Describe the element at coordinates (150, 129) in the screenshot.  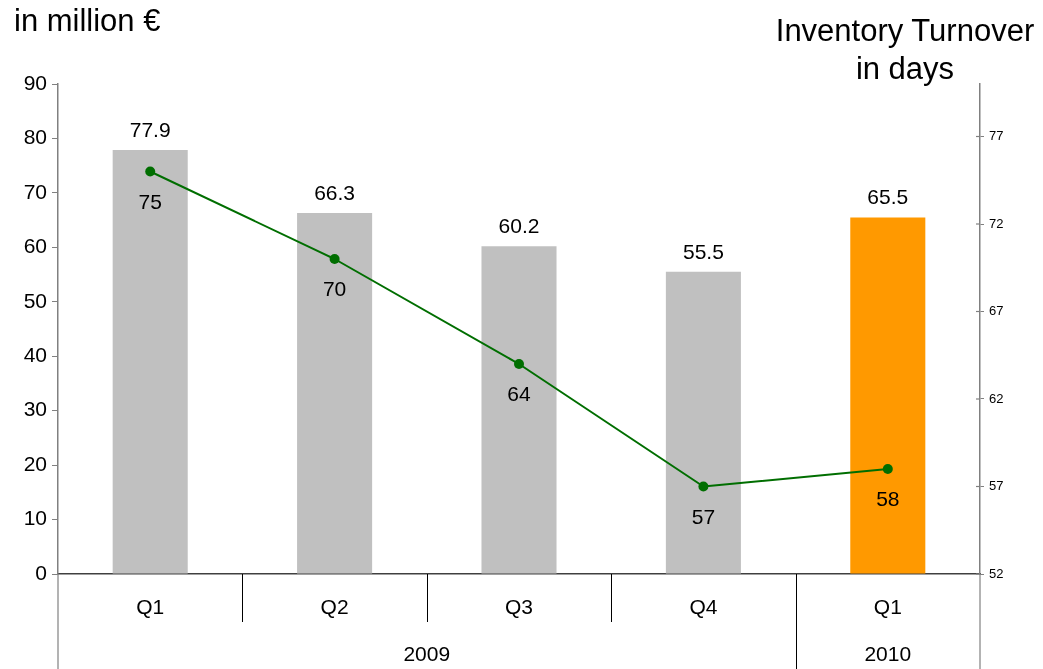
I see `data-label: 77.9` at that location.